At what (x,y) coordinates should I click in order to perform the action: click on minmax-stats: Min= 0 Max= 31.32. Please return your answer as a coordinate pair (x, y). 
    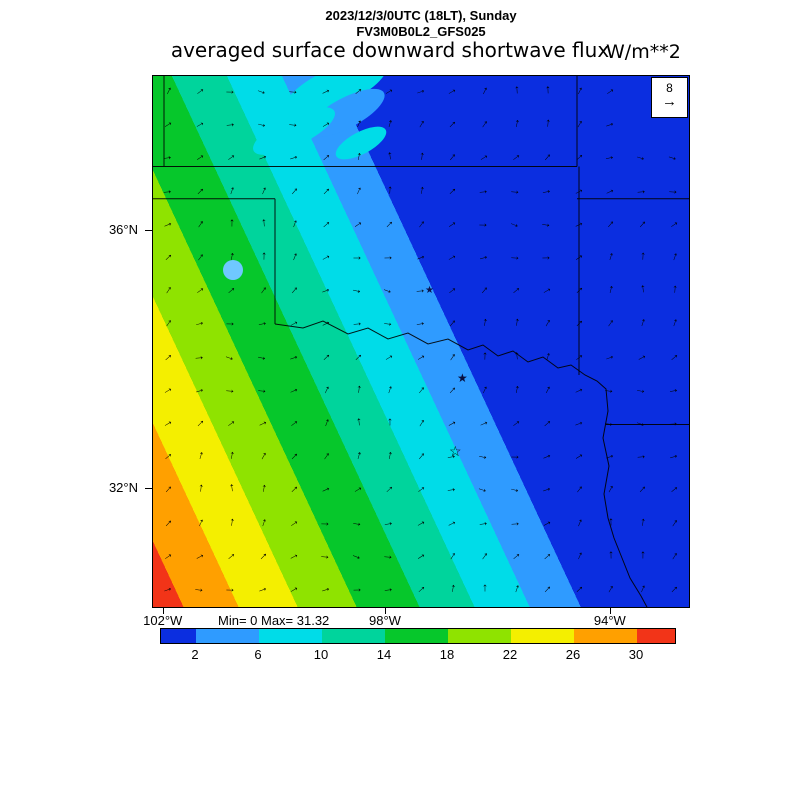
    Looking at the image, I should click on (274, 620).